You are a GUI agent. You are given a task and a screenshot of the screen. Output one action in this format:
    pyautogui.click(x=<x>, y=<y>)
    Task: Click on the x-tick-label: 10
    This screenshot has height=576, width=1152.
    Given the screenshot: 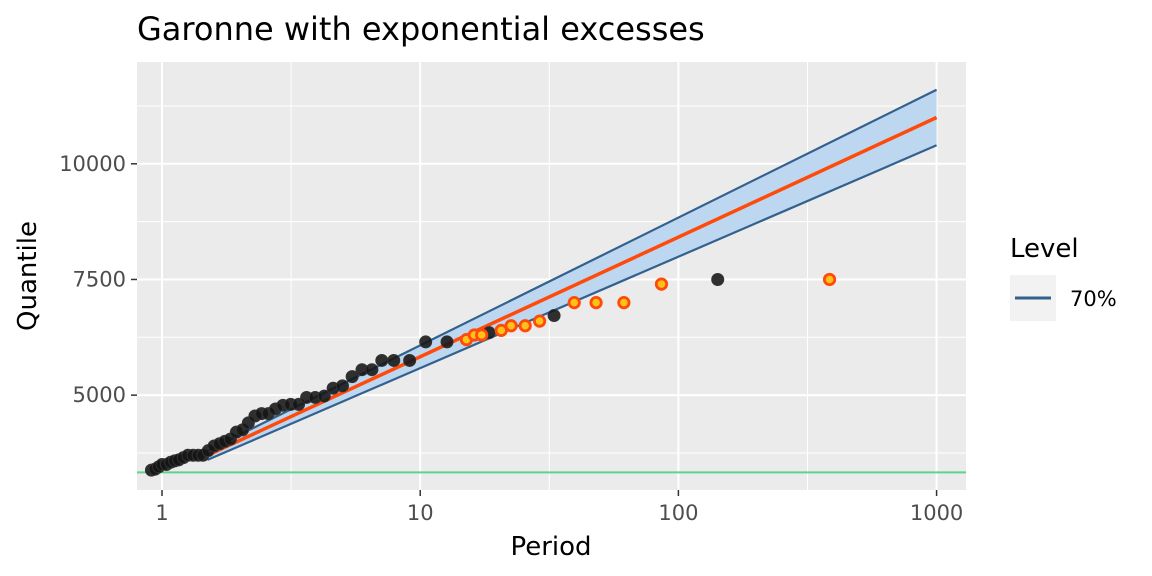 What is the action you would take?
    pyautogui.click(x=420, y=513)
    